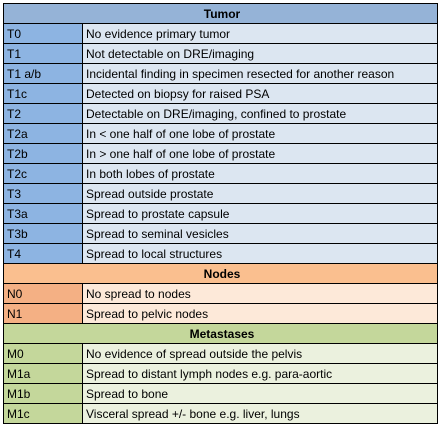  What do you see at coordinates (260, 293) in the screenshot?
I see `stage-description: No spread to nodes` at bounding box center [260, 293].